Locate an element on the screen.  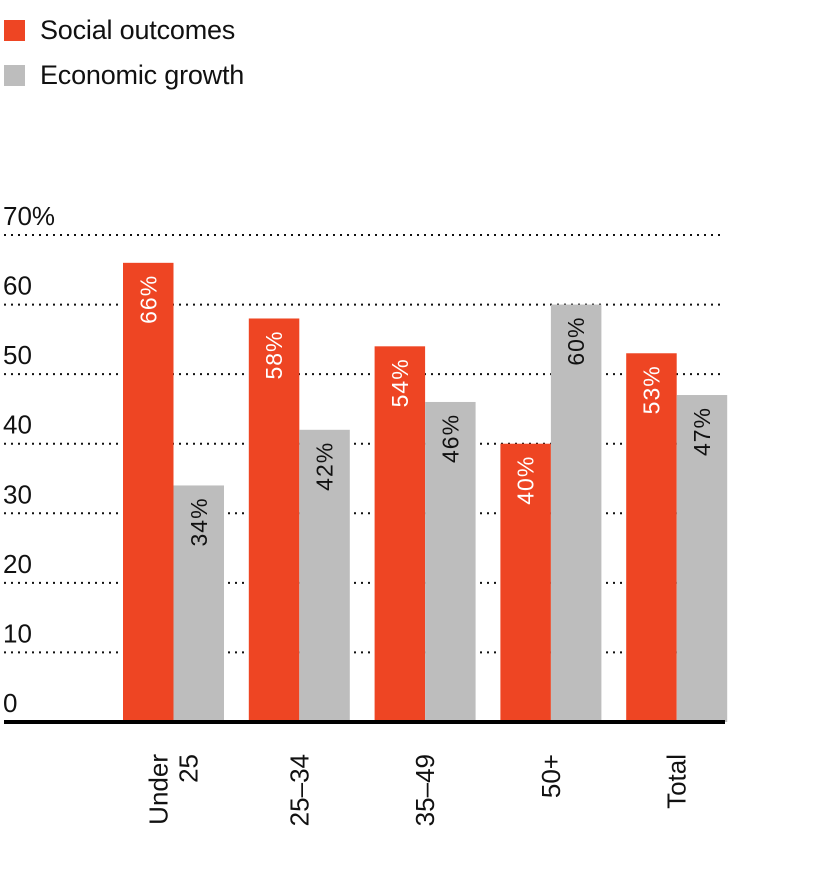
bar-value-label: 46% is located at coordinates (450, 438).